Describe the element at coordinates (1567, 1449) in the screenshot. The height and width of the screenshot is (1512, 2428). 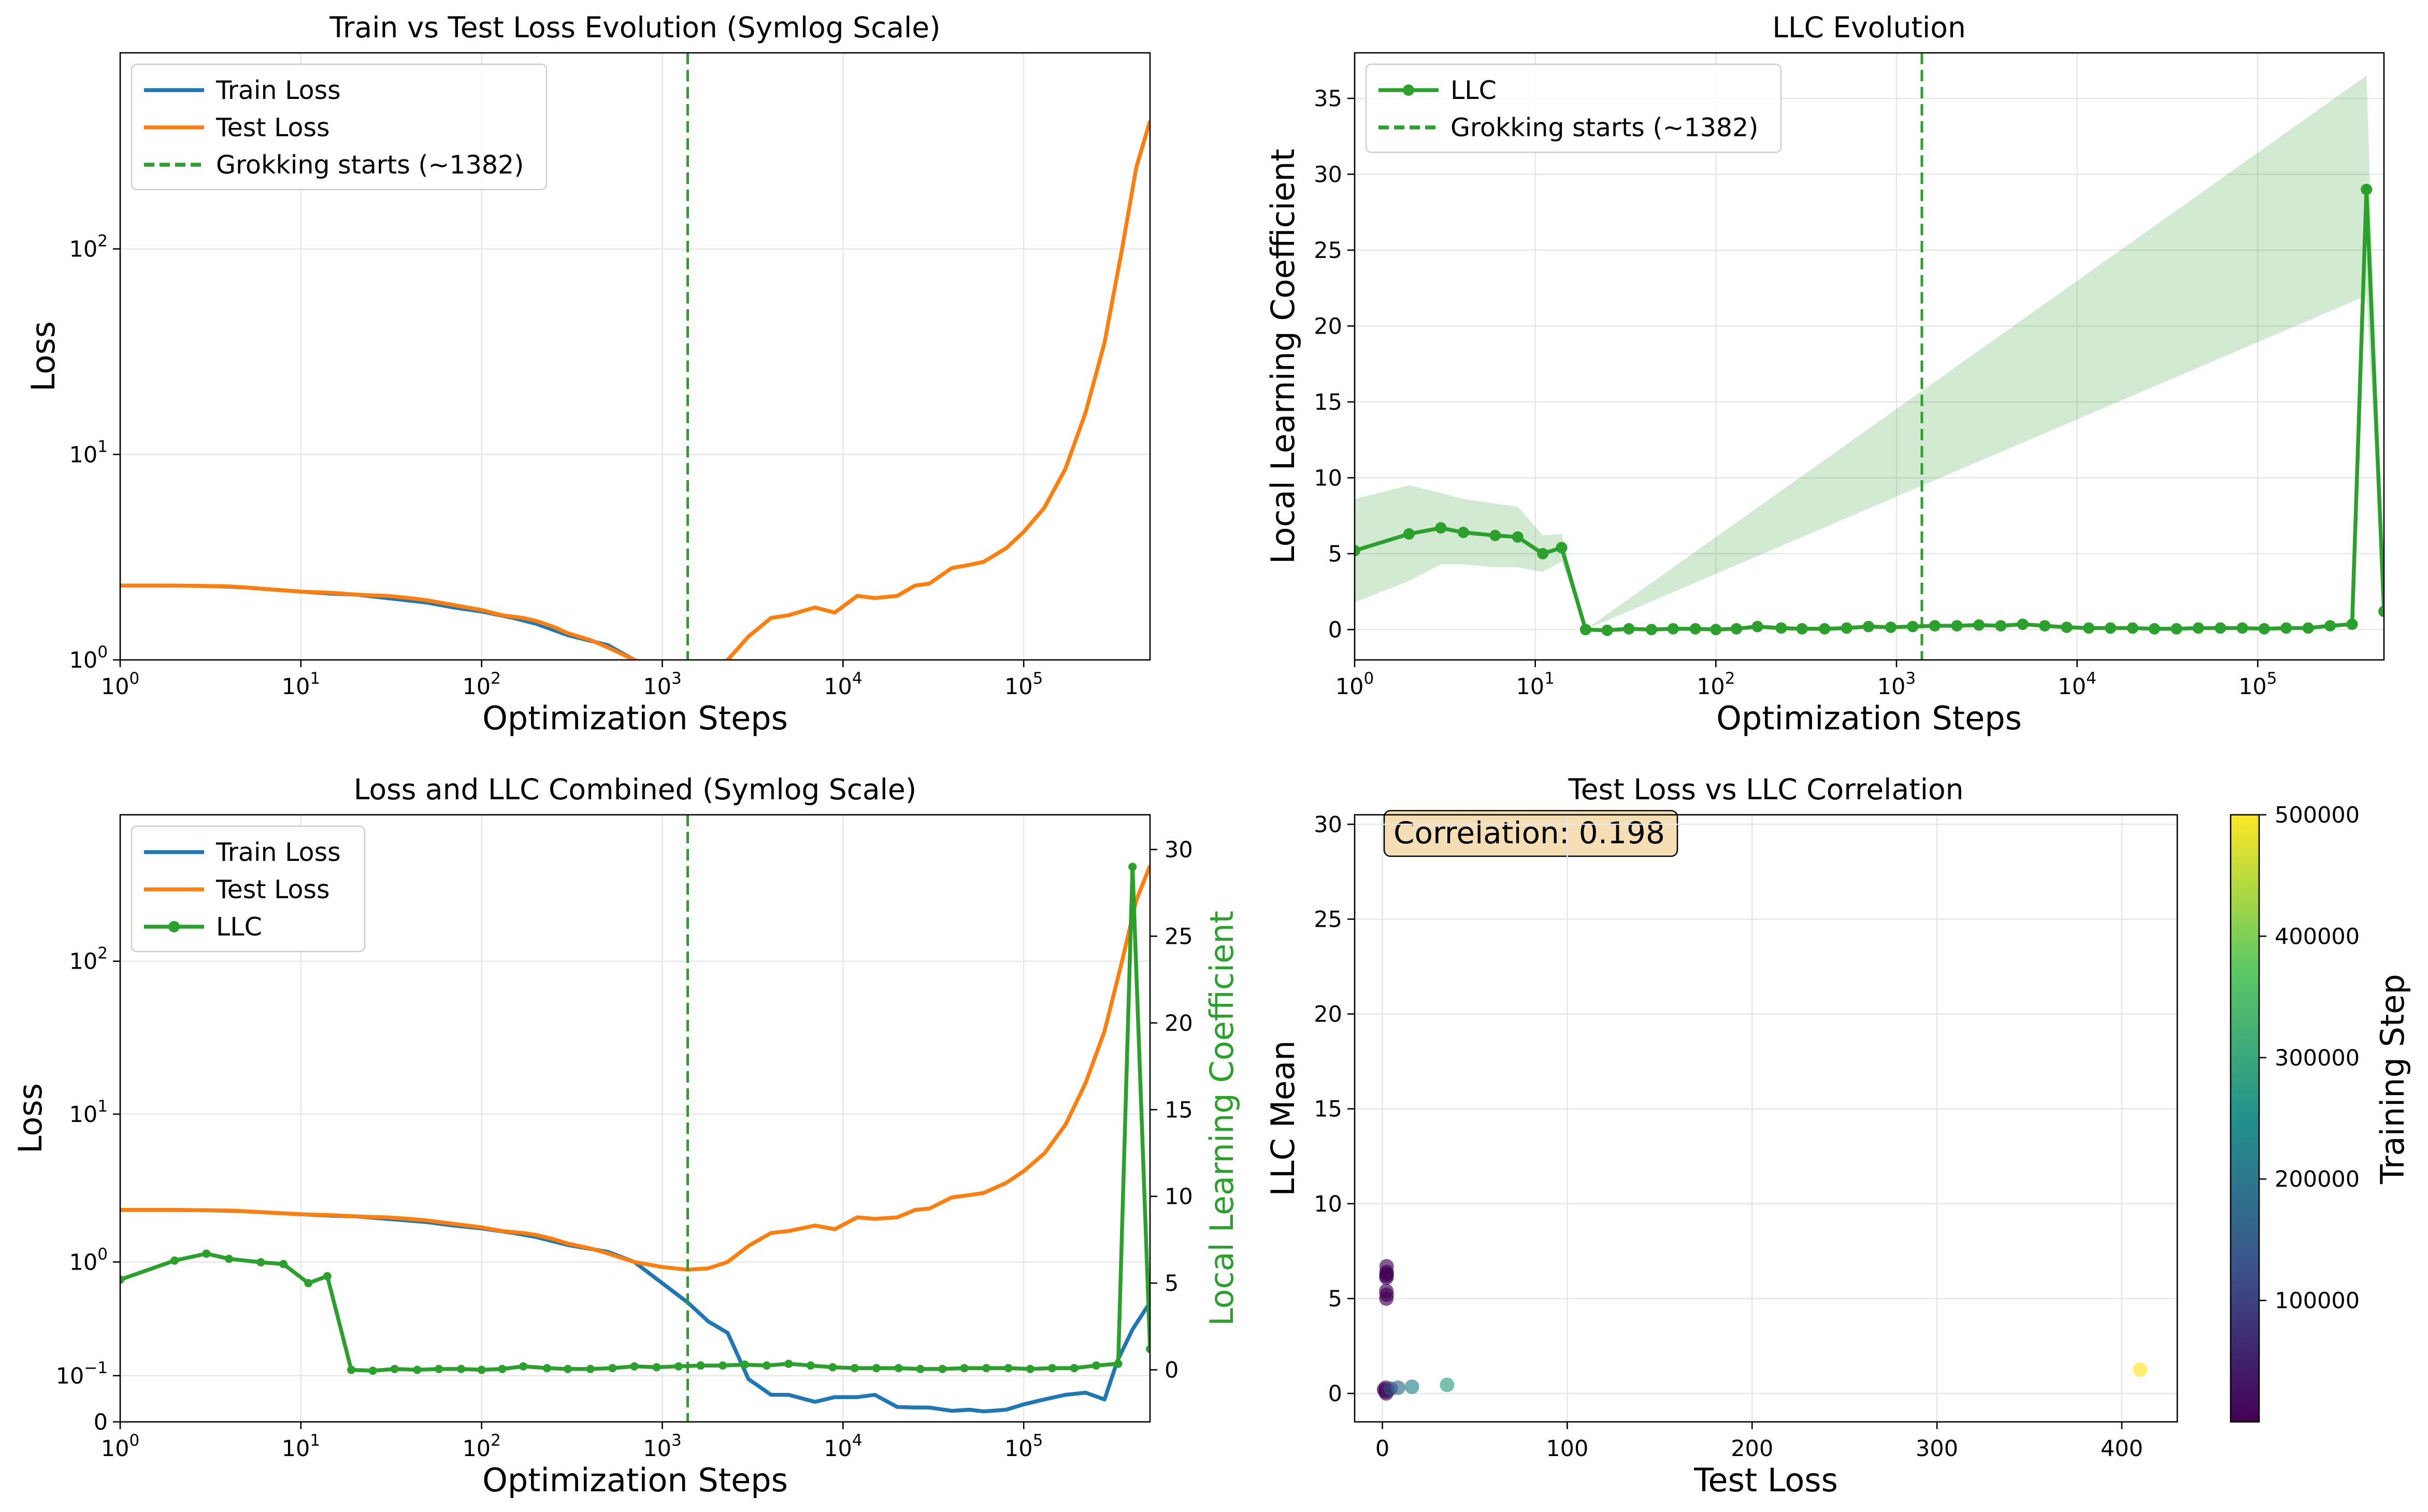
I see `p3-x-tick-label: 100` at that location.